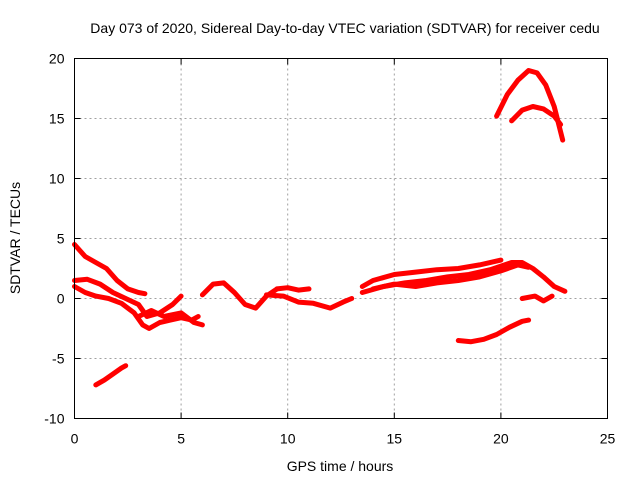 The width and height of the screenshot is (640, 480). Describe the element at coordinates (61, 239) in the screenshot. I see `y-tick-label: 5` at that location.